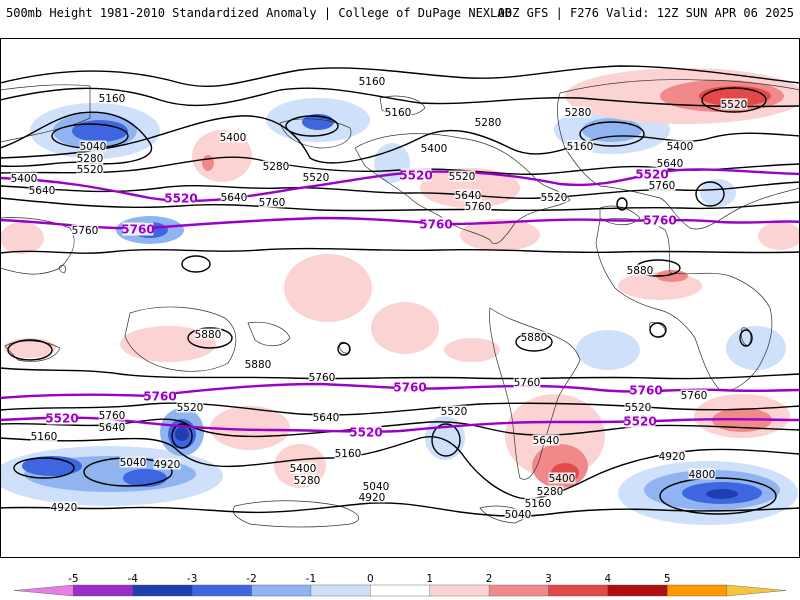 This screenshot has width=800, height=600. What do you see at coordinates (548, 579) in the screenshot?
I see `colorbar-tick-label: 3` at bounding box center [548, 579].